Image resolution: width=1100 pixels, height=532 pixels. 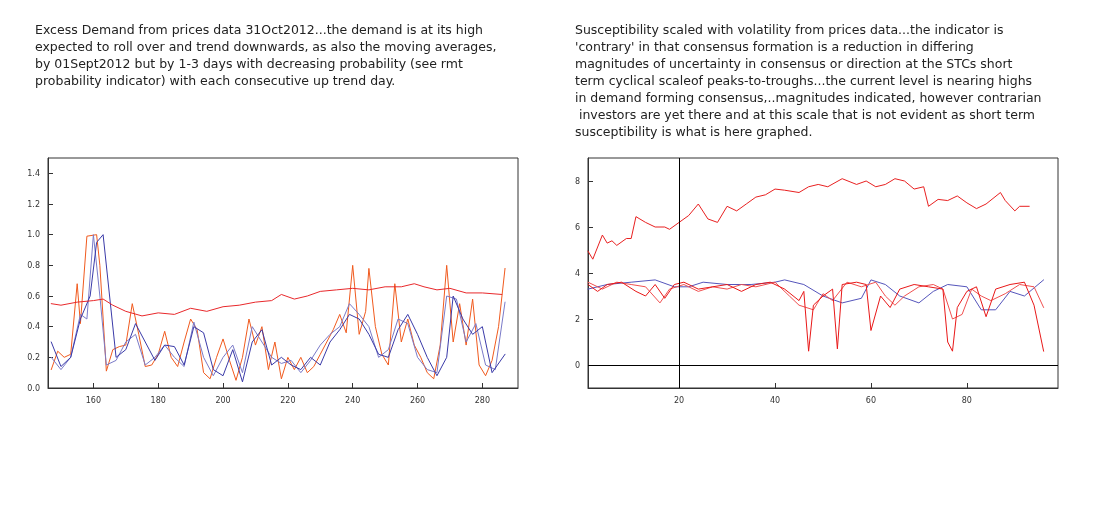 I want to click on x-tick-label: 260, so click(x=417, y=400).